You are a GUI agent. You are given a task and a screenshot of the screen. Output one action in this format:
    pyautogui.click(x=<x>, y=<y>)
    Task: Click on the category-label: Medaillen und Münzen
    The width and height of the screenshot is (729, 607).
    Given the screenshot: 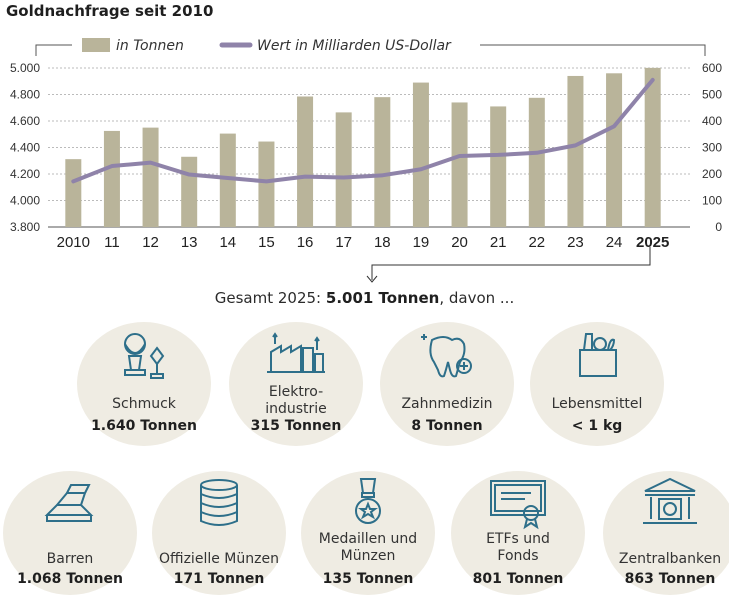 What is the action you would take?
    pyautogui.click(x=368, y=547)
    